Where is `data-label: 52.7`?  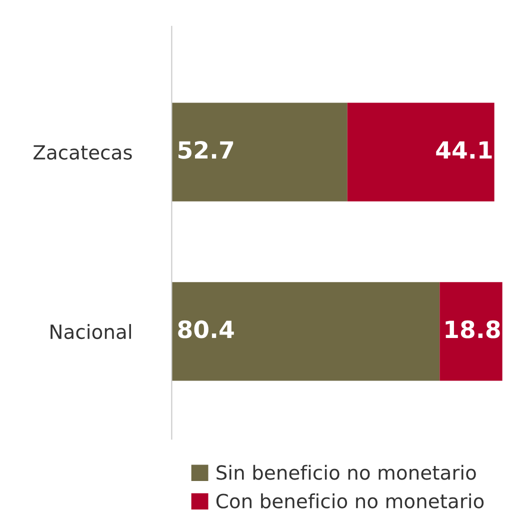
data-label: 52.7 is located at coordinates (206, 150).